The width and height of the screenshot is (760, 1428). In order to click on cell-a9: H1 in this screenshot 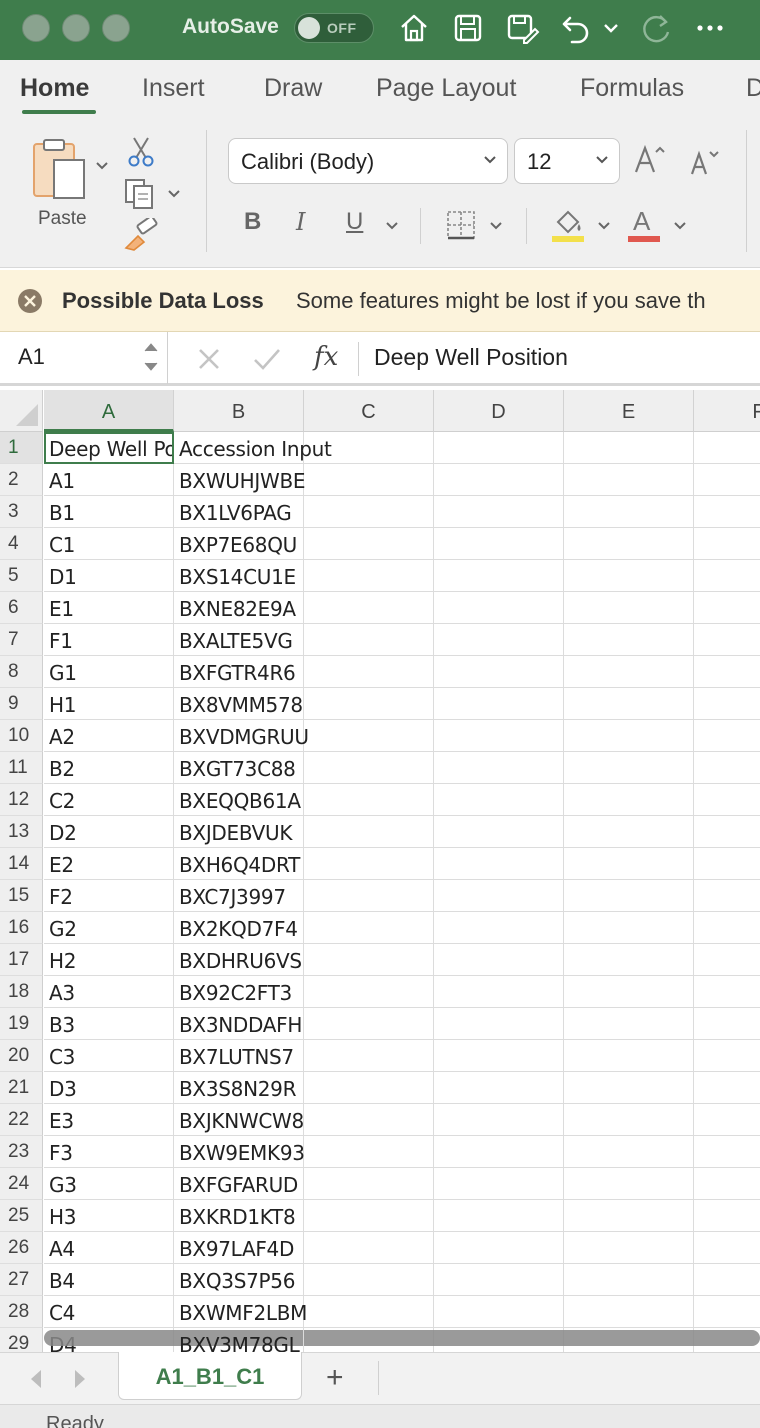, I will do `click(109, 704)`.